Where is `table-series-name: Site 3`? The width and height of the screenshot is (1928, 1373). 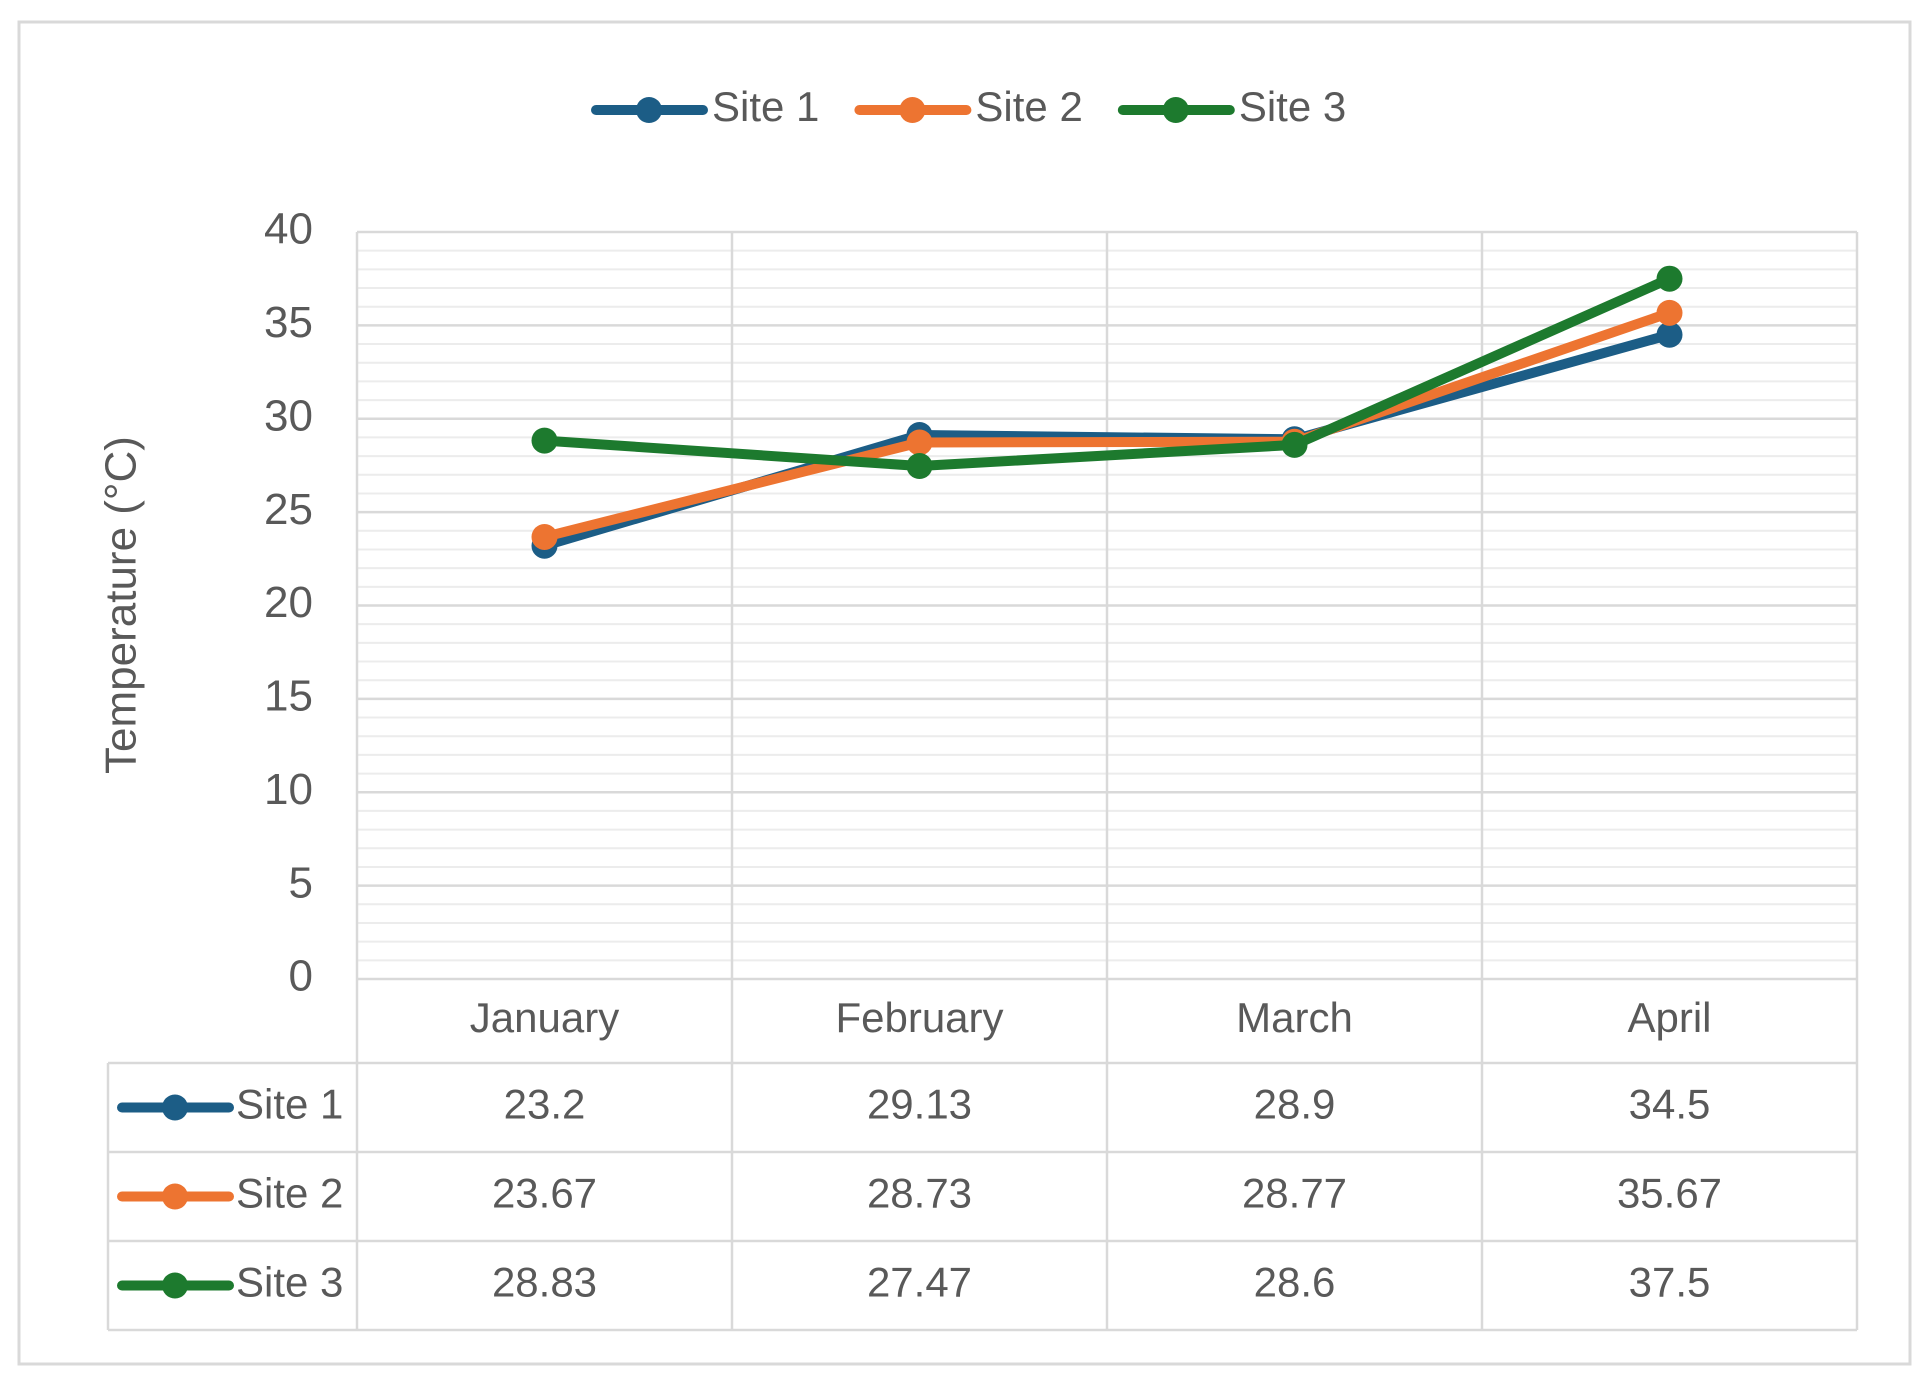
table-series-name: Site 3 is located at coordinates (289, 1282).